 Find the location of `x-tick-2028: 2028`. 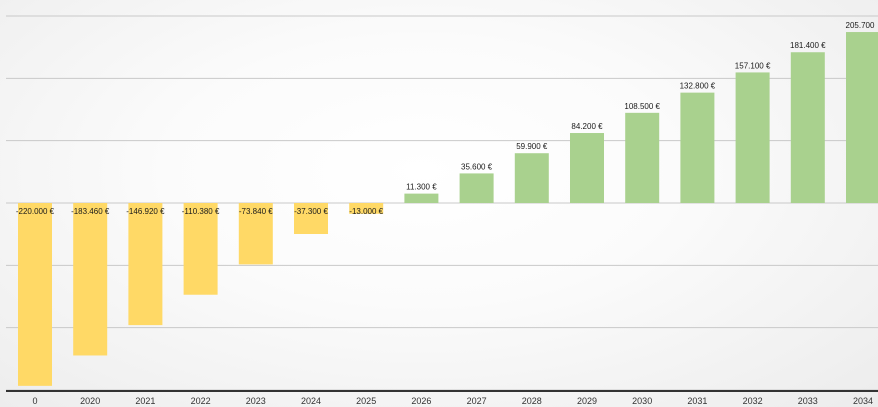

x-tick-2028: 2028 is located at coordinates (532, 401).